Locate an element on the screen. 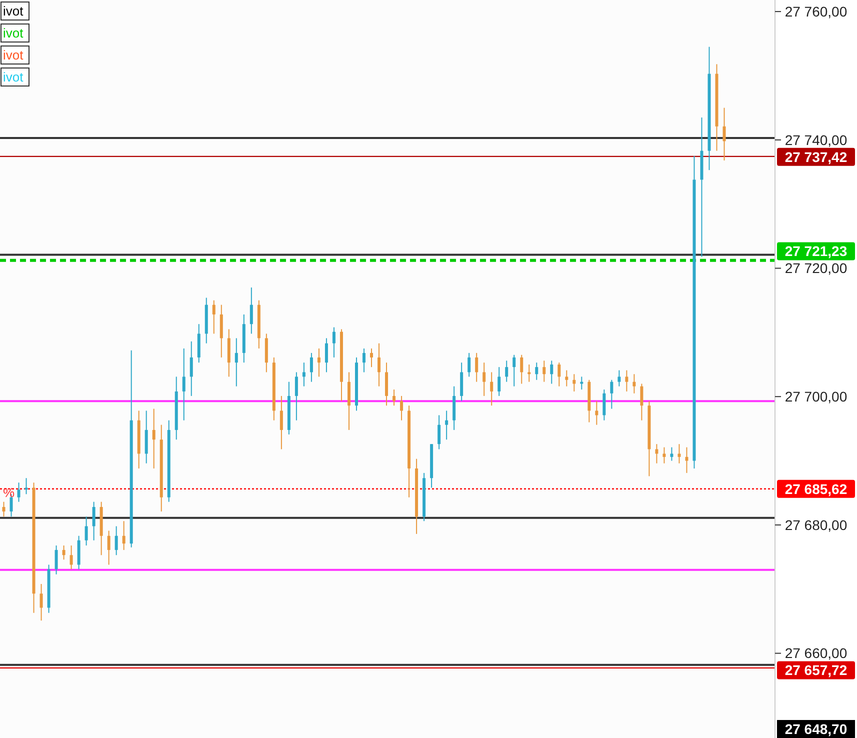 The height and width of the screenshot is (738, 857). y-tick-label: 27 740,00 is located at coordinates (816, 140).